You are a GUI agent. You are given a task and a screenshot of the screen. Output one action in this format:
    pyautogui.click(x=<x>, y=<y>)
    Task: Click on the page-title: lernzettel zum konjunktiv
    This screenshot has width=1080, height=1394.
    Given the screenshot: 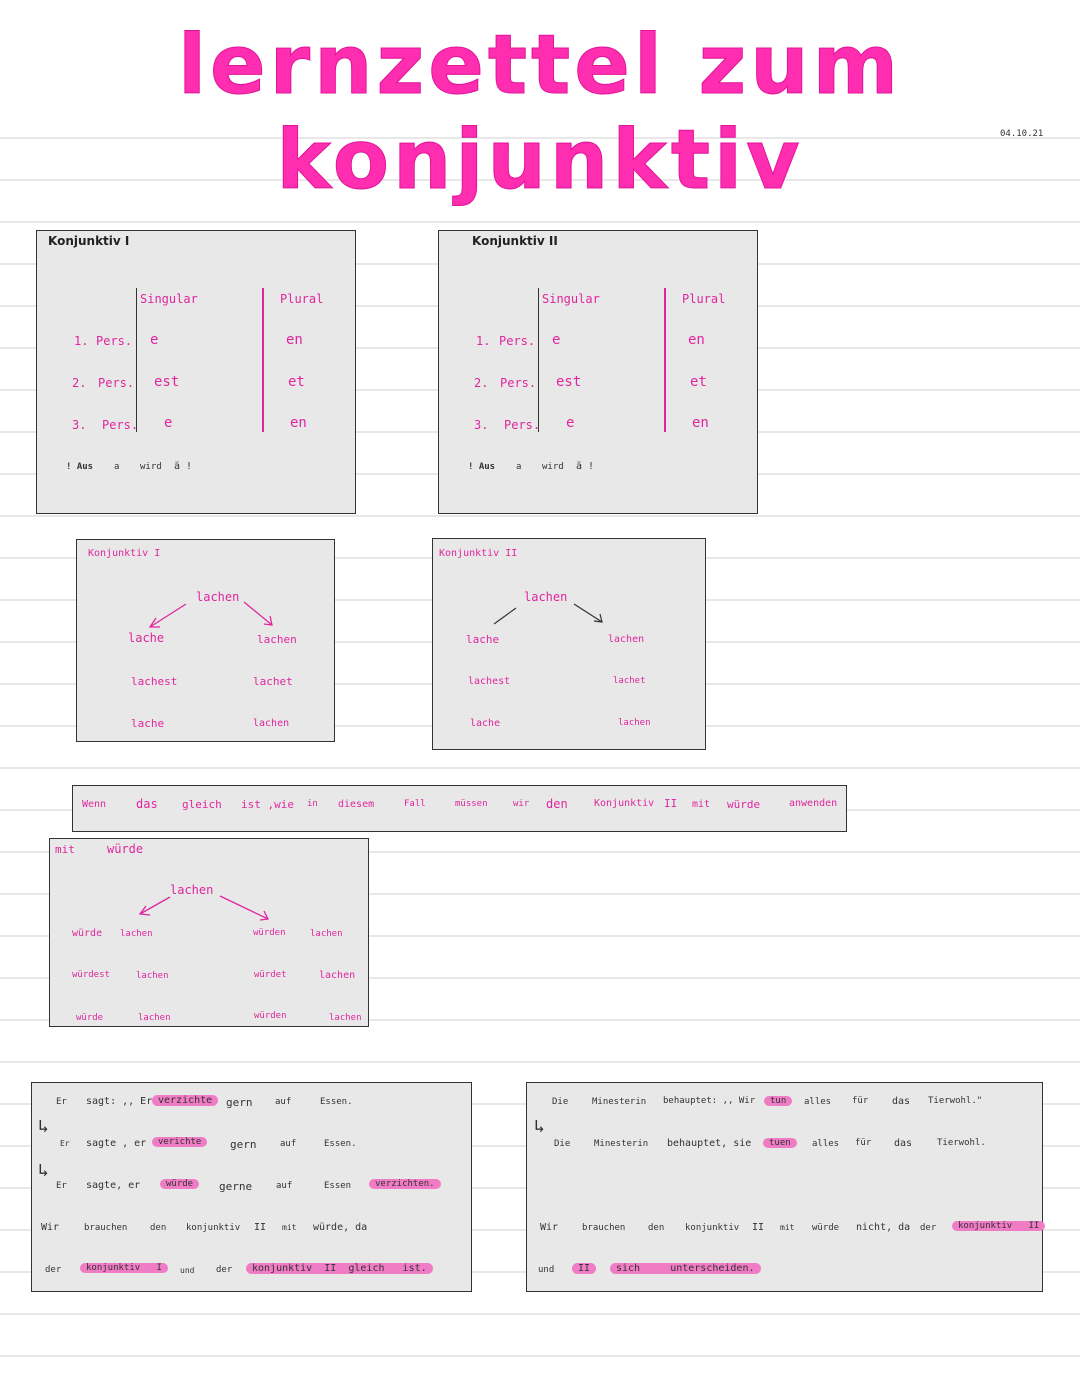 What is the action you would take?
    pyautogui.click(x=540, y=113)
    